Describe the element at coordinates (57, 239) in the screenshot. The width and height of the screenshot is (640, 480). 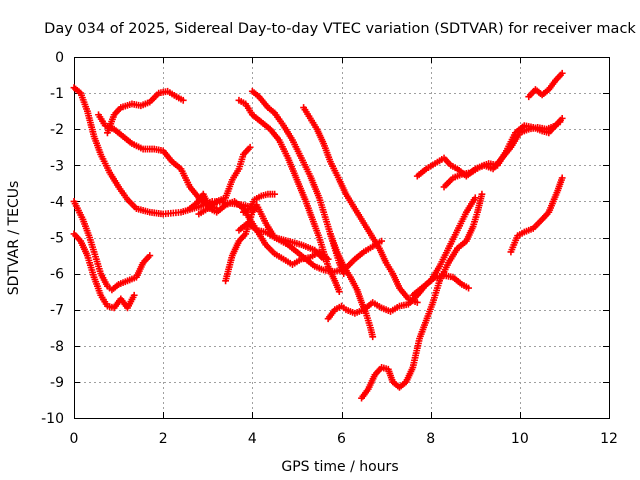
I see `y-tick-label: -5` at that location.